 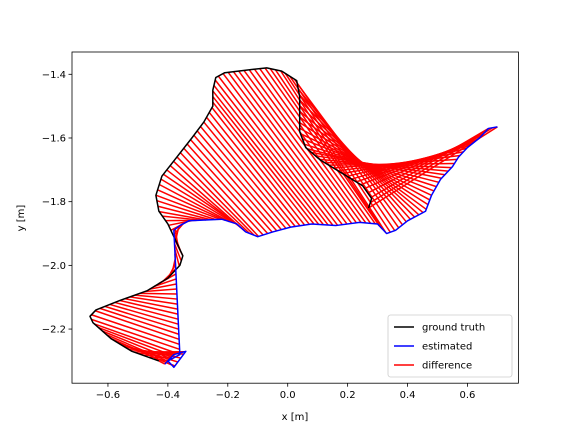 I want to click on y-axis-label: y [m], so click(x=21, y=218).